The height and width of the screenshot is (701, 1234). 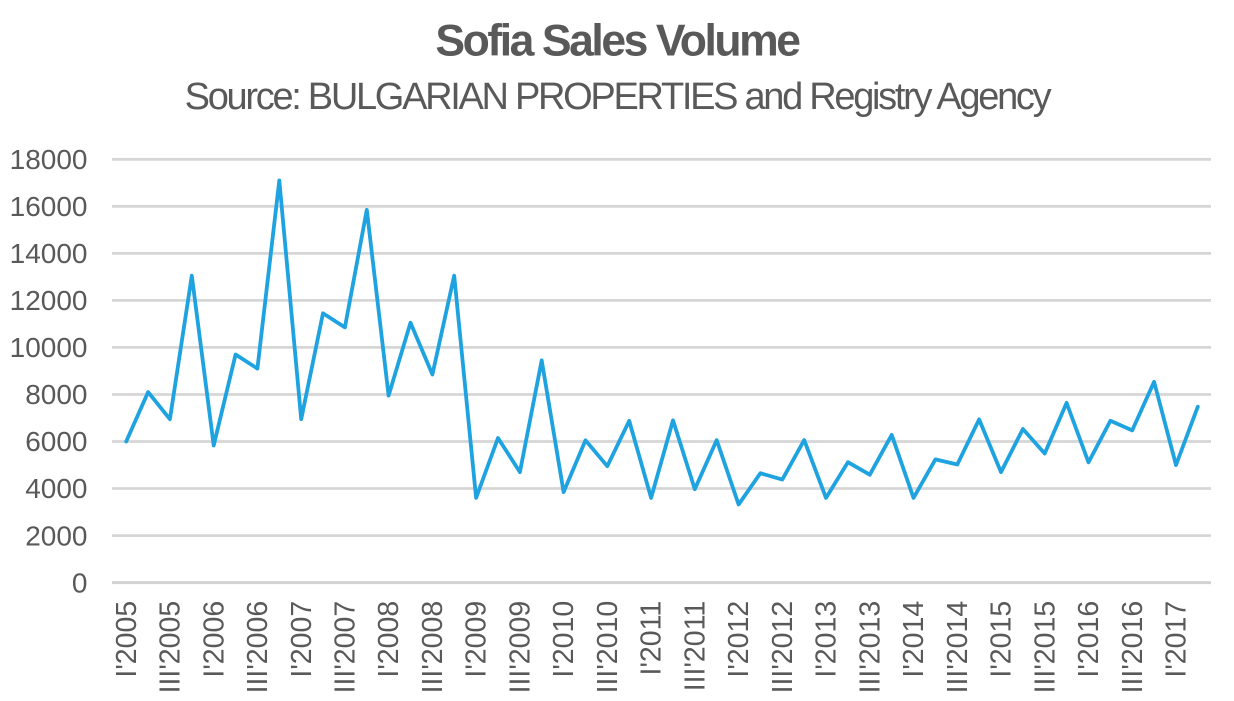 What do you see at coordinates (564, 639) in the screenshot?
I see `svg-text: I'2010` at bounding box center [564, 639].